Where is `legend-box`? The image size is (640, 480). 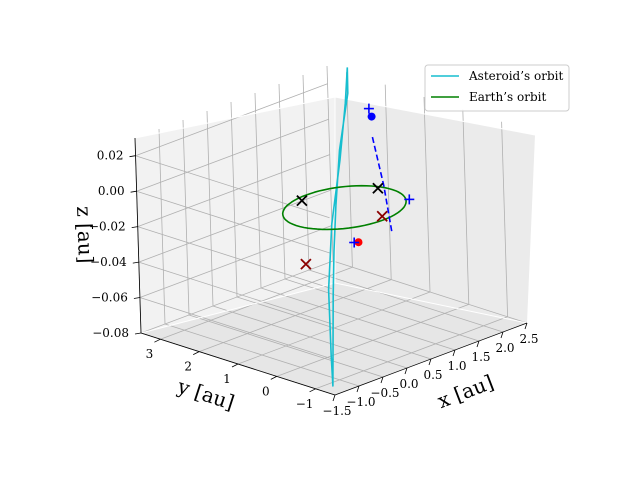
legend-box is located at coordinates (497, 88).